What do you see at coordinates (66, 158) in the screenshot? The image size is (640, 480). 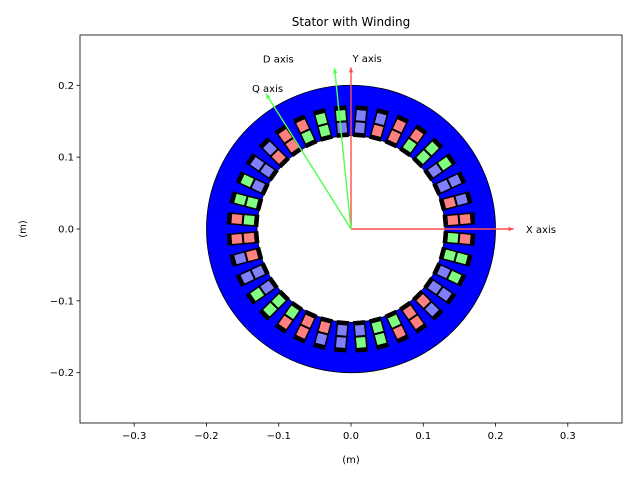 I see `y-tick-label: 0.1` at bounding box center [66, 158].